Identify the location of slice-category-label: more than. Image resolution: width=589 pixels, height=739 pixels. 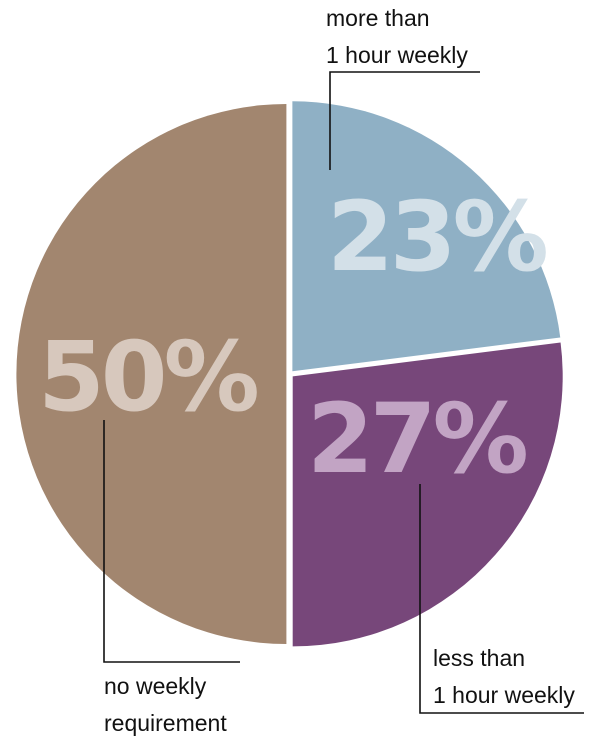
(378, 18).